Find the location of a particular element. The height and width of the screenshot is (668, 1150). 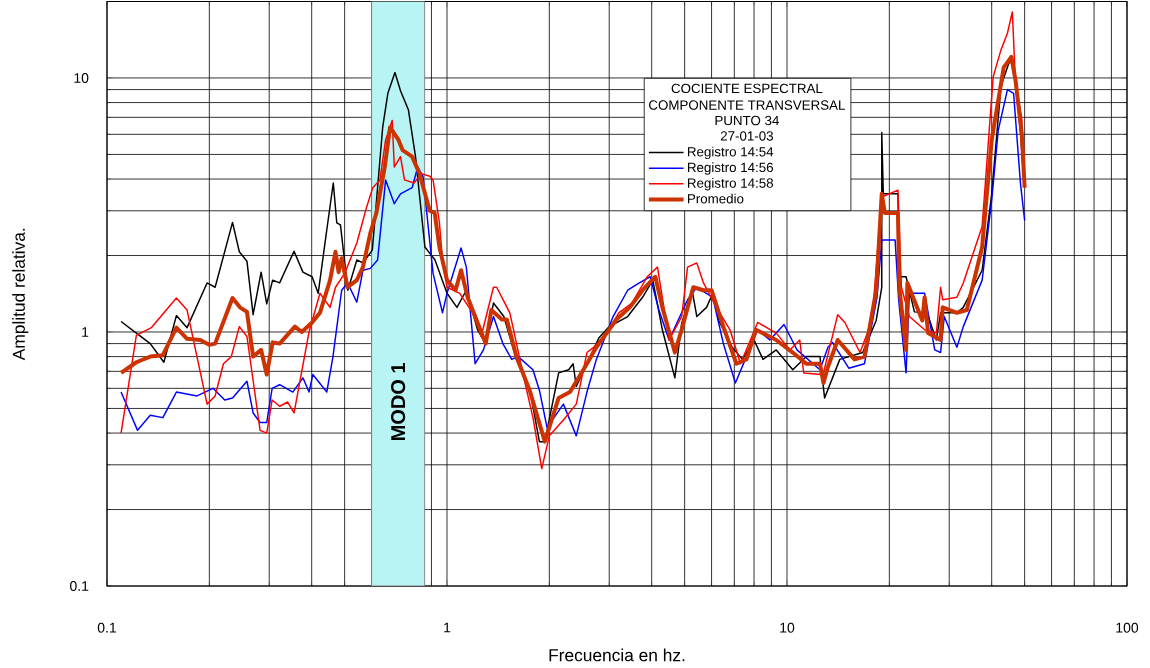

y-tick-label: 10 is located at coordinates (81, 78).